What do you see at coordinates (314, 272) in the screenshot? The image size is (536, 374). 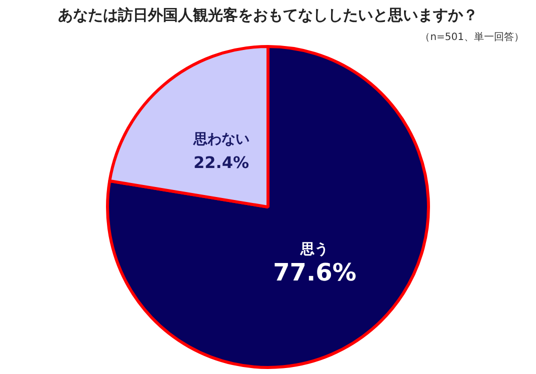 I see `data-label: 77.6%` at bounding box center [314, 272].